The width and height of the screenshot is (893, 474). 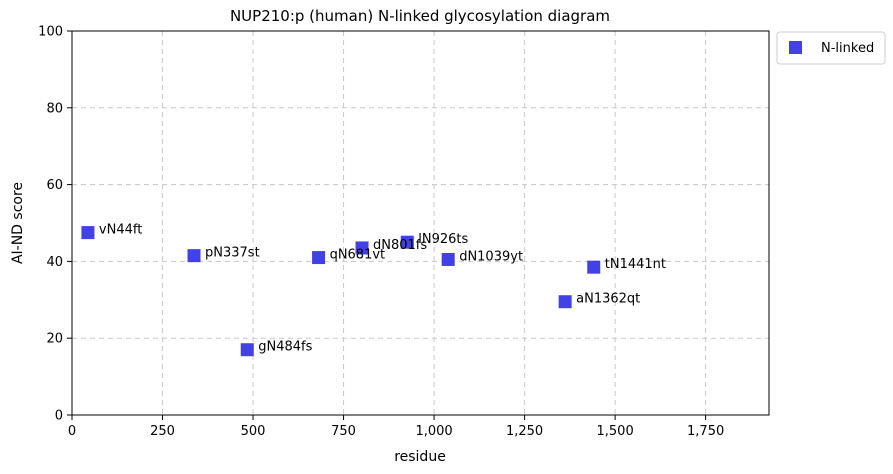 What do you see at coordinates (18, 223) in the screenshot?
I see `y-axis-title: AI-ND score` at bounding box center [18, 223].